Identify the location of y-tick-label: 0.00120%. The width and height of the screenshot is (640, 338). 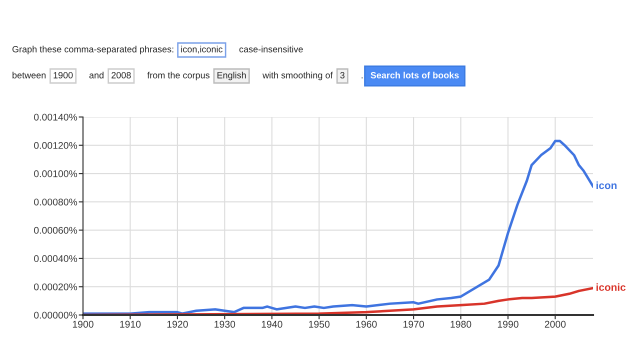
(56, 145).